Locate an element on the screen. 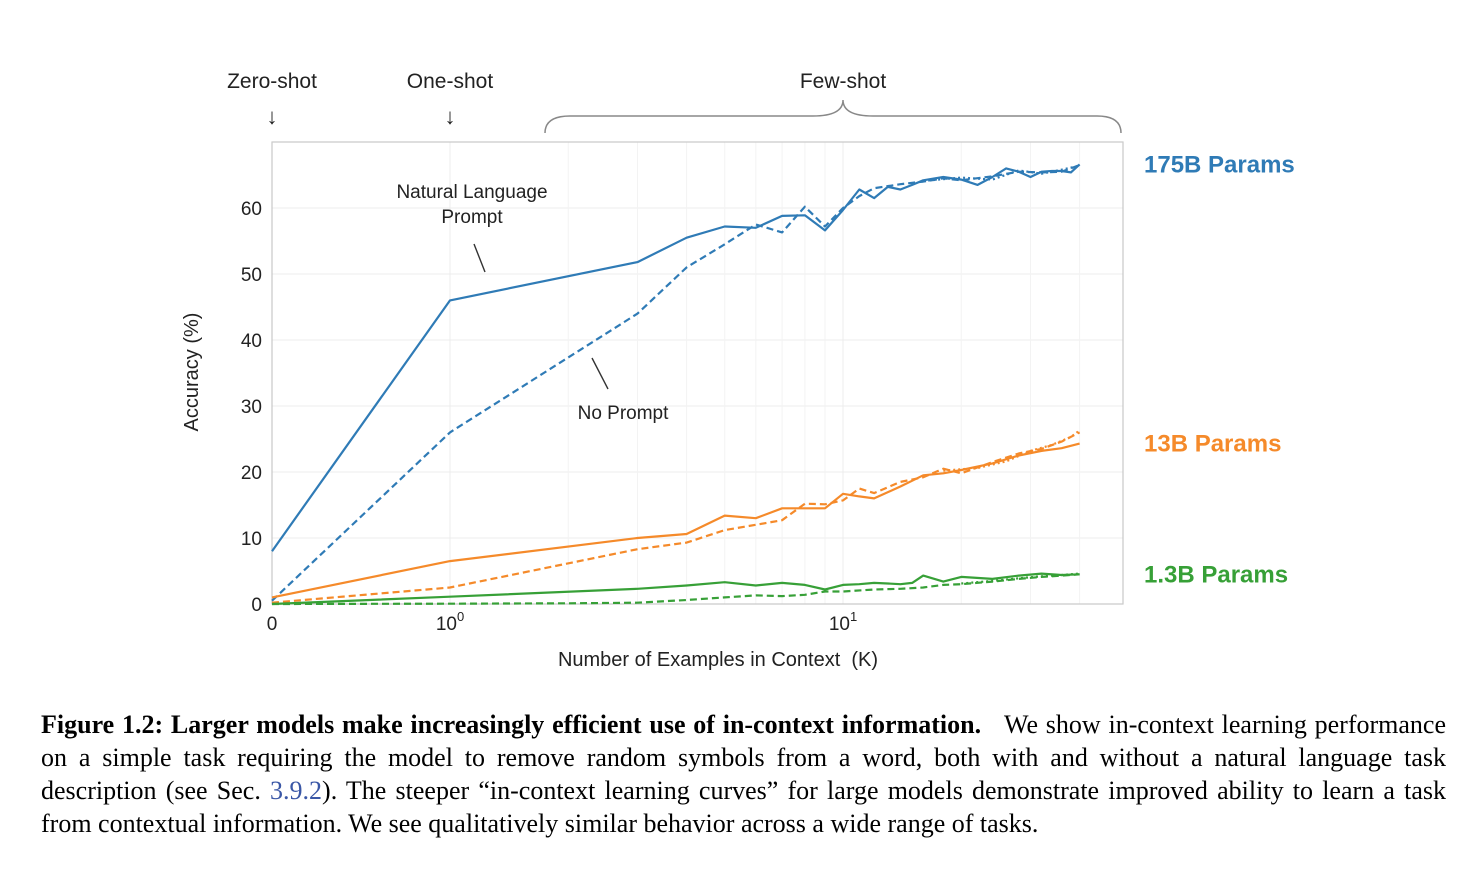  x-tick-exponent: 1 is located at coordinates (853, 616).